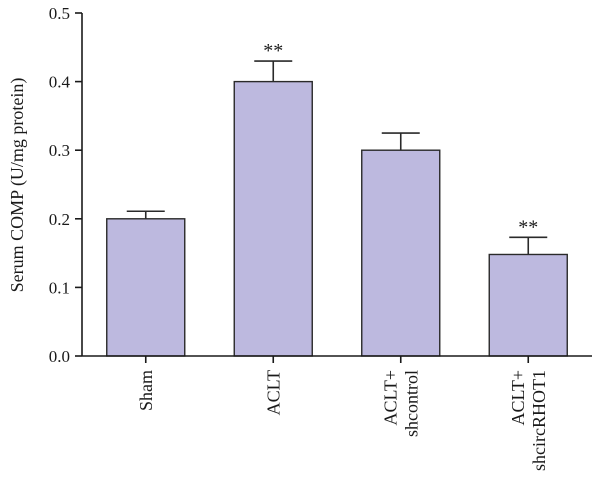 The height and width of the screenshot is (492, 600). What do you see at coordinates (66, 185) in the screenshot?
I see `y-axis: 0.0 0.1 0.2 0.3 0.4 0.5` at bounding box center [66, 185].